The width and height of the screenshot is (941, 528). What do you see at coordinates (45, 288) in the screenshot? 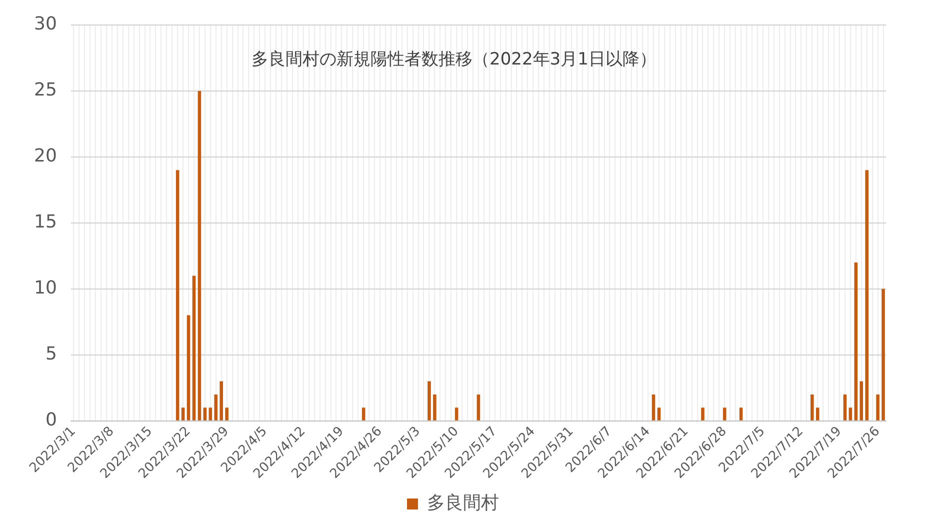
I see `y-tick-label: 10` at bounding box center [45, 288].